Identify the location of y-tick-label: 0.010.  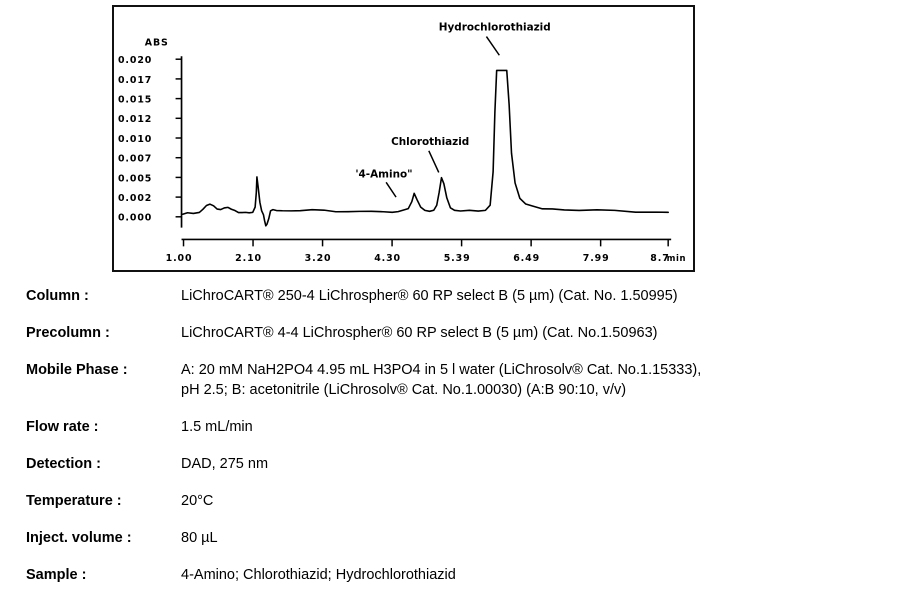
(135, 139).